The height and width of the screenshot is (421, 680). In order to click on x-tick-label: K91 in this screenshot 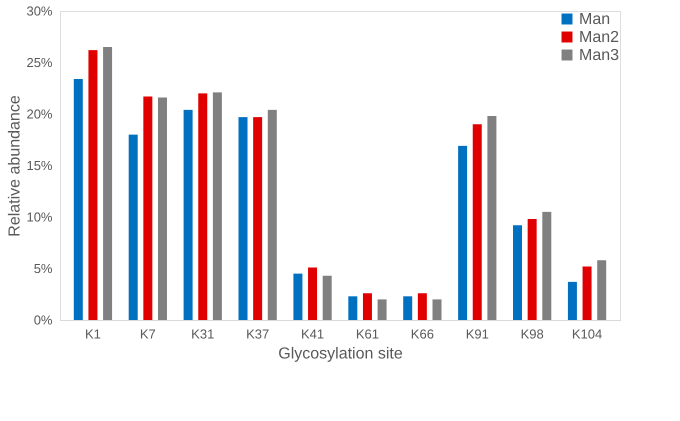, I will do `click(477, 334)`.